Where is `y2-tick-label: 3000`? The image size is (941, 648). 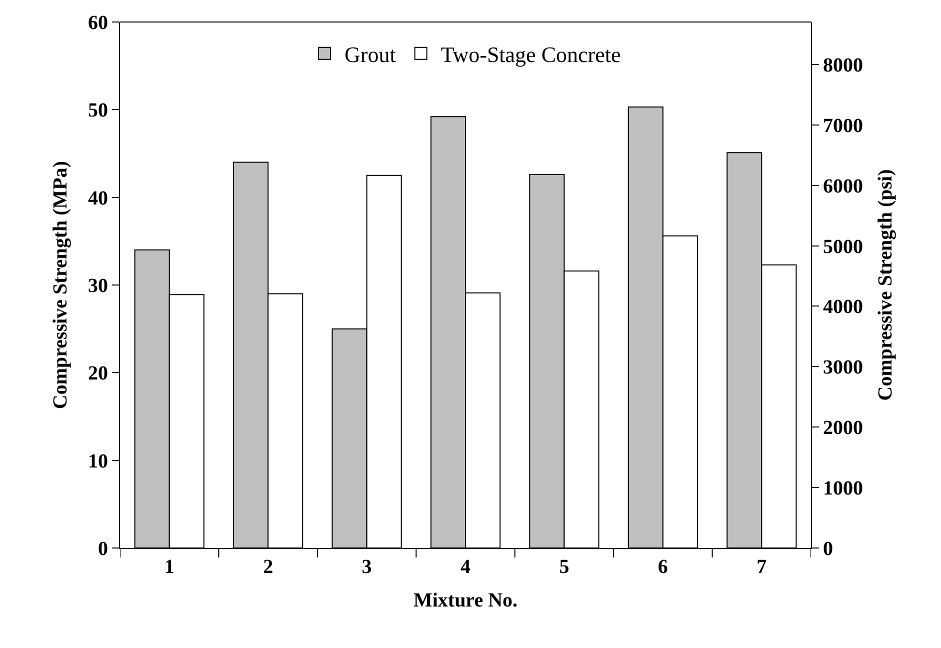
y2-tick-label: 3000 is located at coordinates (843, 367).